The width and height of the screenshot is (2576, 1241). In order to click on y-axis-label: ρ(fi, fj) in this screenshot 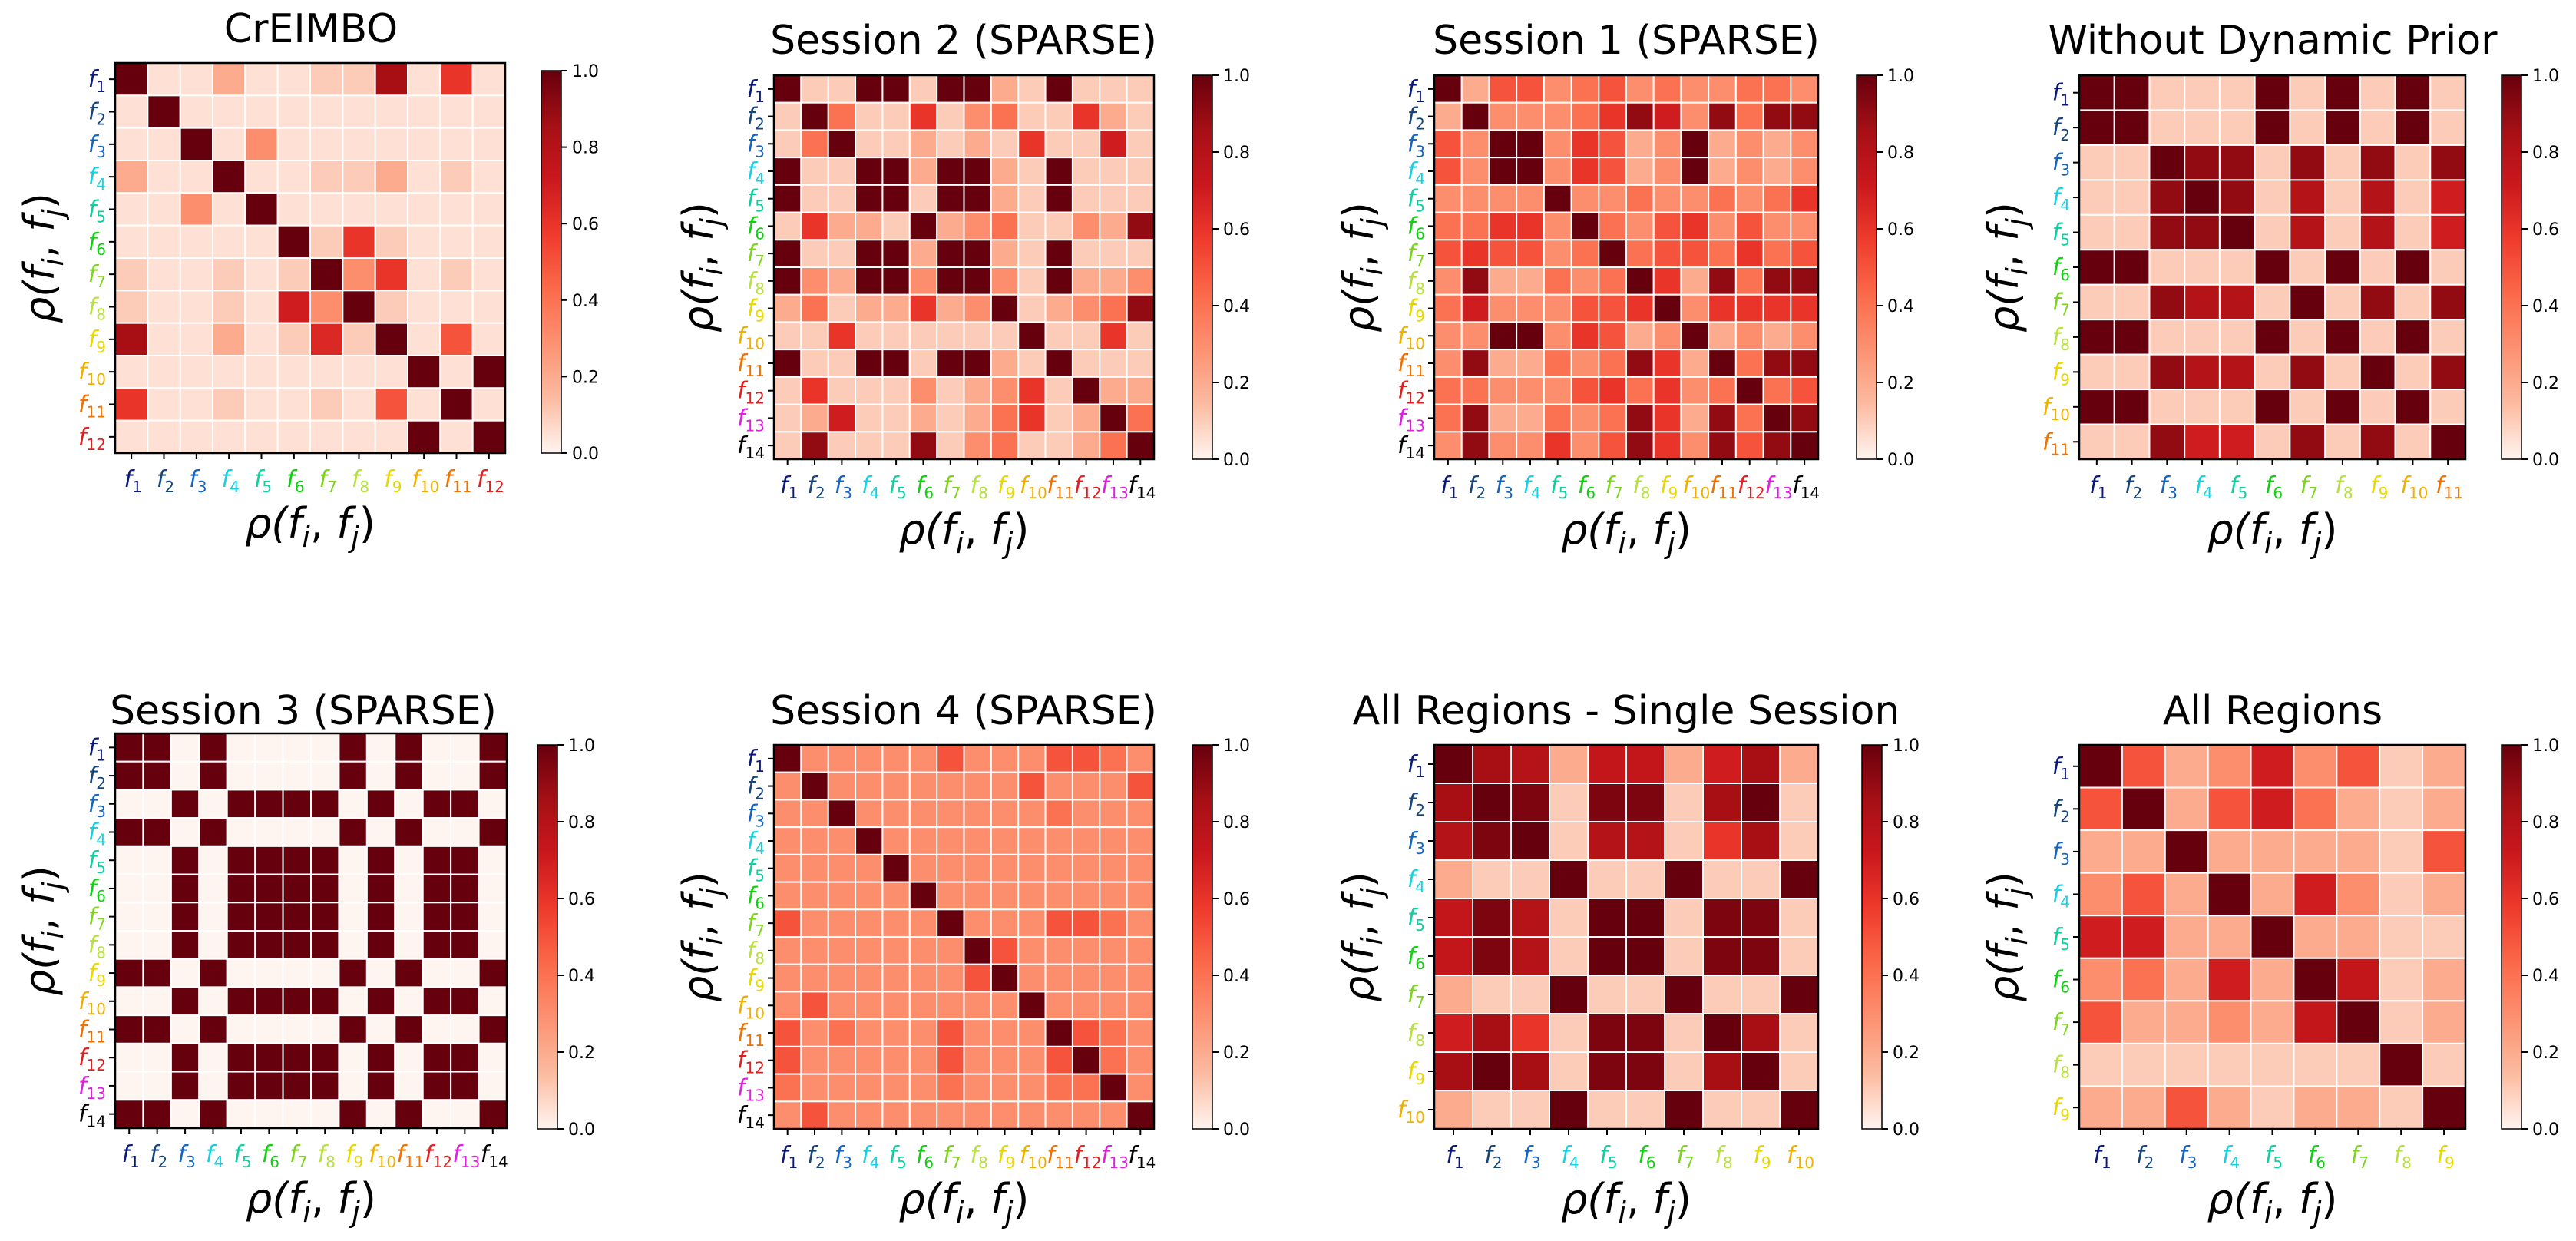, I will do `click(42, 931)`.